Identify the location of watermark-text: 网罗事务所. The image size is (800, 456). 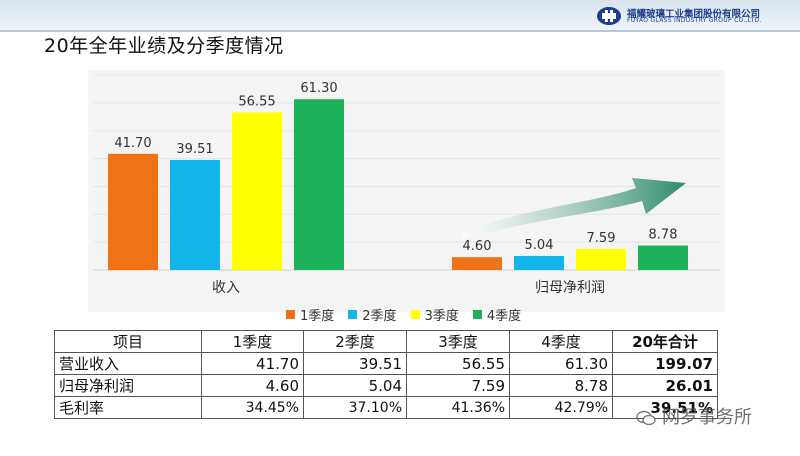
(707, 417).